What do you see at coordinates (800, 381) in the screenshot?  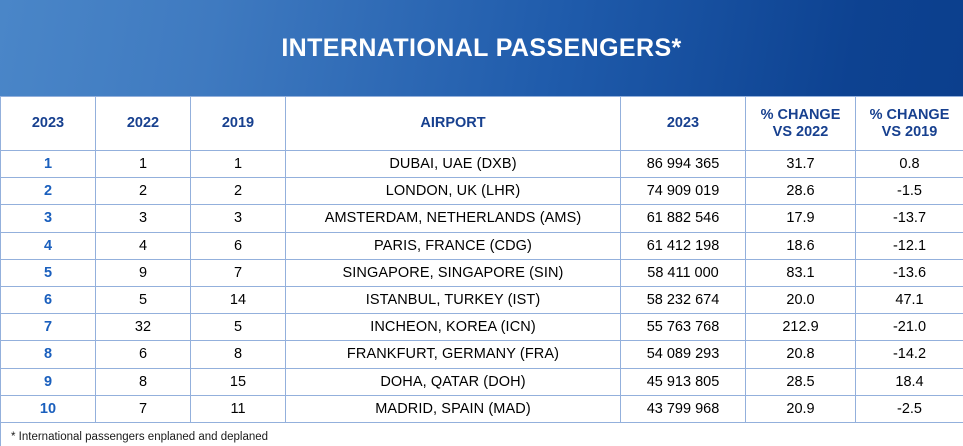 I see `cell-change-vs-2022: 28.5` at bounding box center [800, 381].